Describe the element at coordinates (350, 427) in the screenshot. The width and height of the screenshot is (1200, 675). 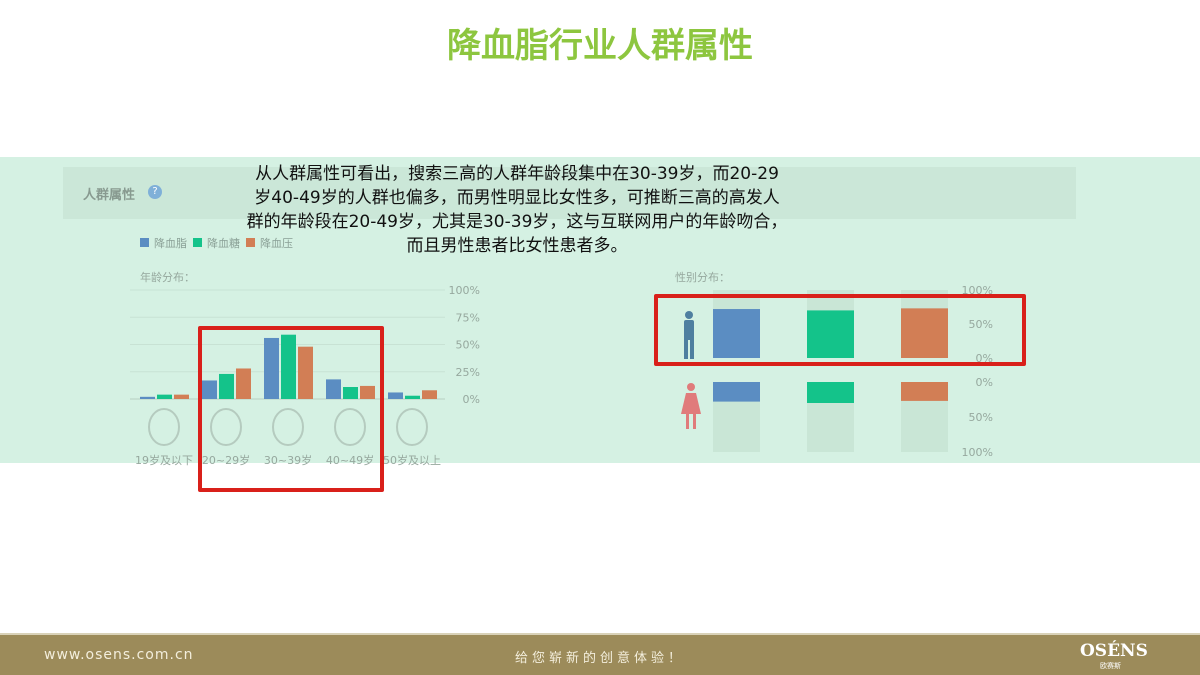
I see `mustache-man-face-icon` at that location.